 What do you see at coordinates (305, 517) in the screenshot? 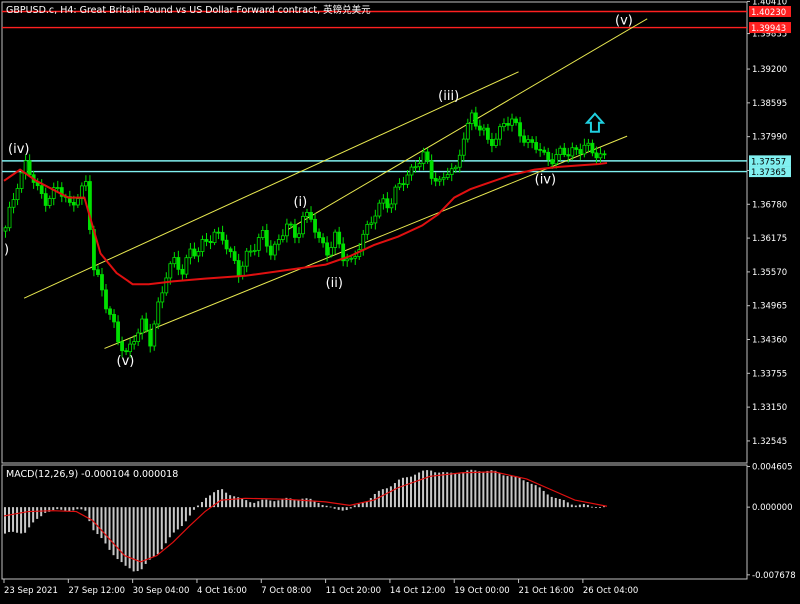
I see `macd-signal-line` at bounding box center [305, 517].